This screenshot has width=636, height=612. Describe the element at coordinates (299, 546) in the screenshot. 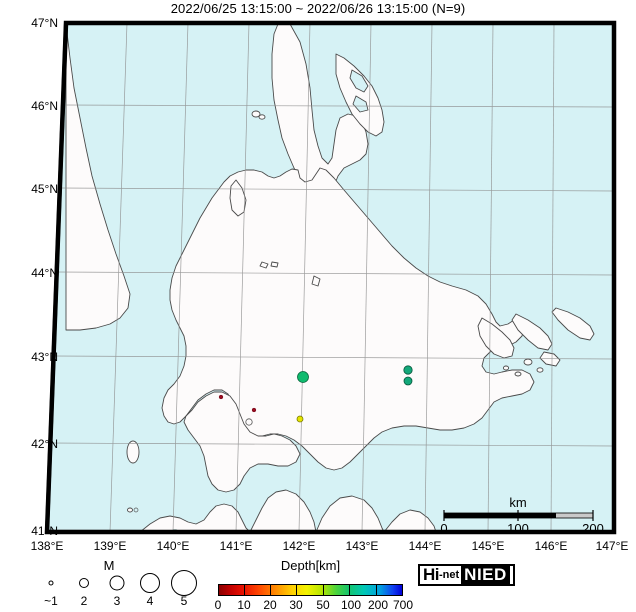

I see `lon-tick-142: 142°E` at that location.